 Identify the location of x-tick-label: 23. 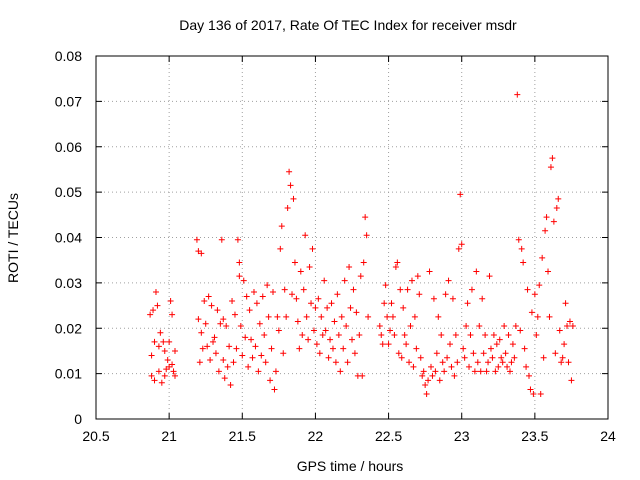
(462, 436).